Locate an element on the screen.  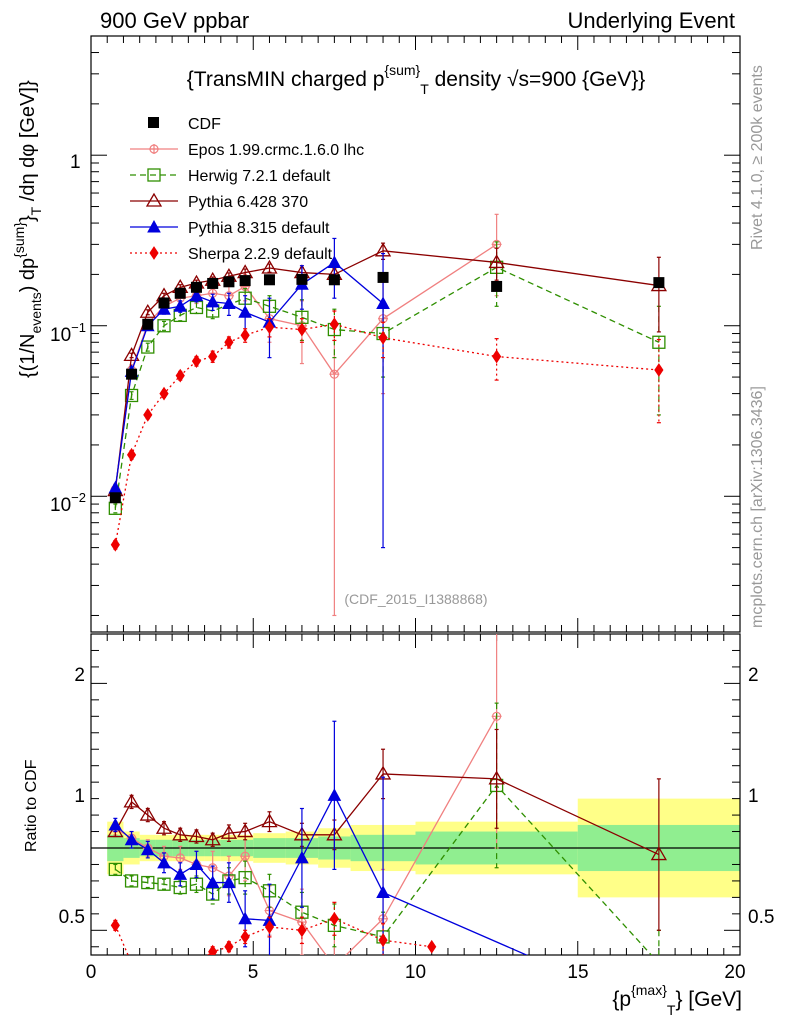
x-tick-label-3: 15 is located at coordinates (577, 972).